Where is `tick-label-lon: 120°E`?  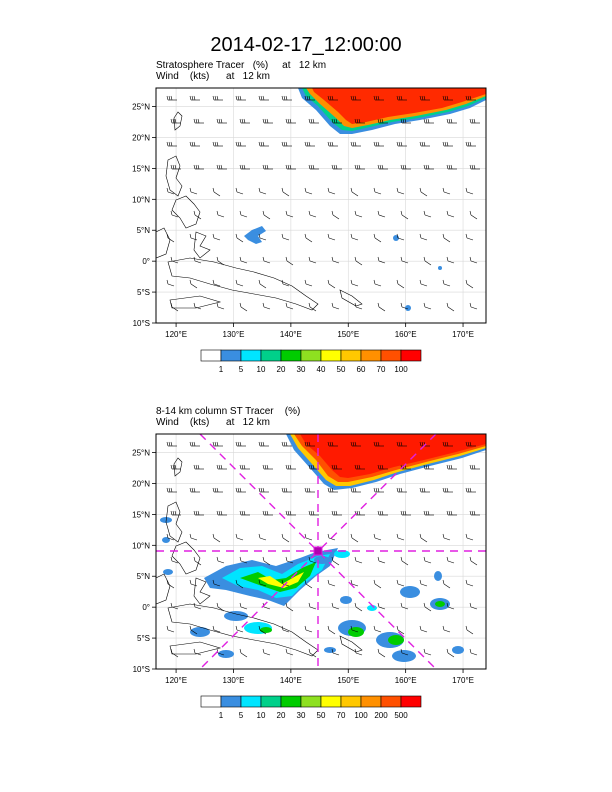 tick-label-lon: 120°E is located at coordinates (176, 334).